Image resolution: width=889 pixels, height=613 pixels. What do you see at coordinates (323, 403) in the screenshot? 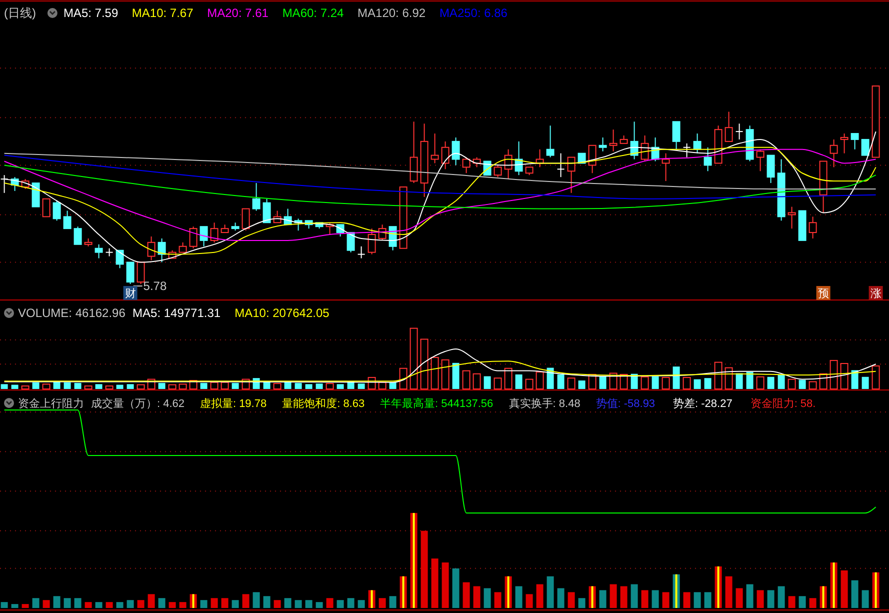
I see `annotation: 量能饱和度: 8.63` at bounding box center [323, 403].